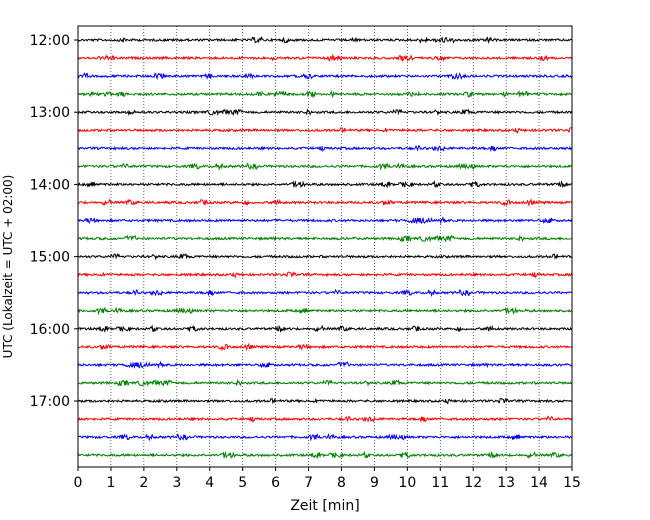 This screenshot has height=520, width=650. What do you see at coordinates (440, 483) in the screenshot?
I see `x-tick-label: 11` at bounding box center [440, 483].